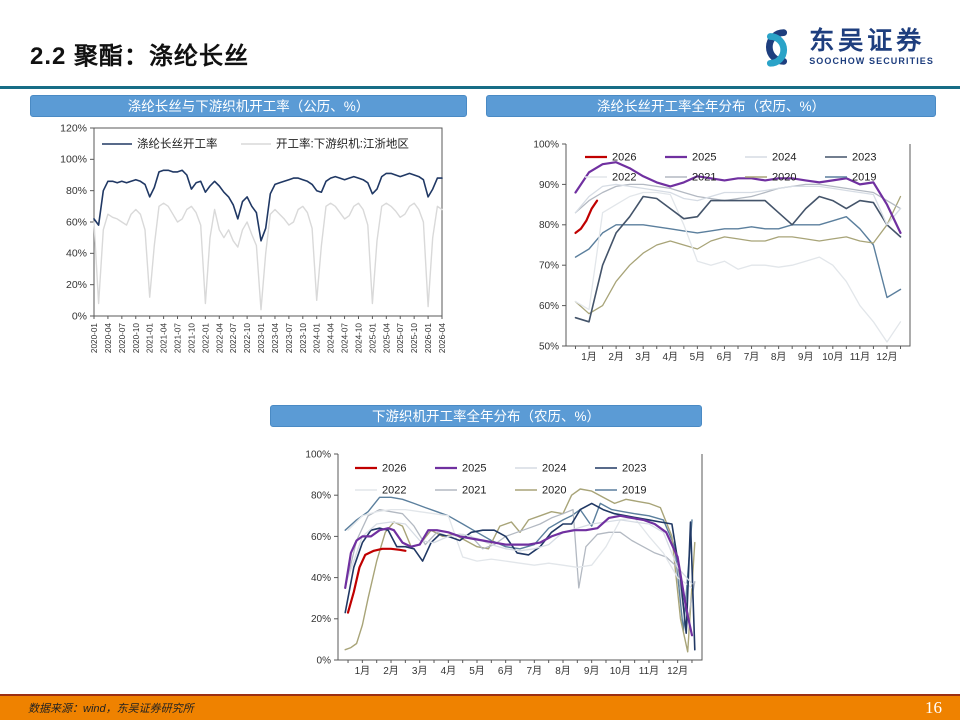 The image size is (960, 720). Describe the element at coordinates (933, 707) in the screenshot. I see `page-number: 16` at that location.